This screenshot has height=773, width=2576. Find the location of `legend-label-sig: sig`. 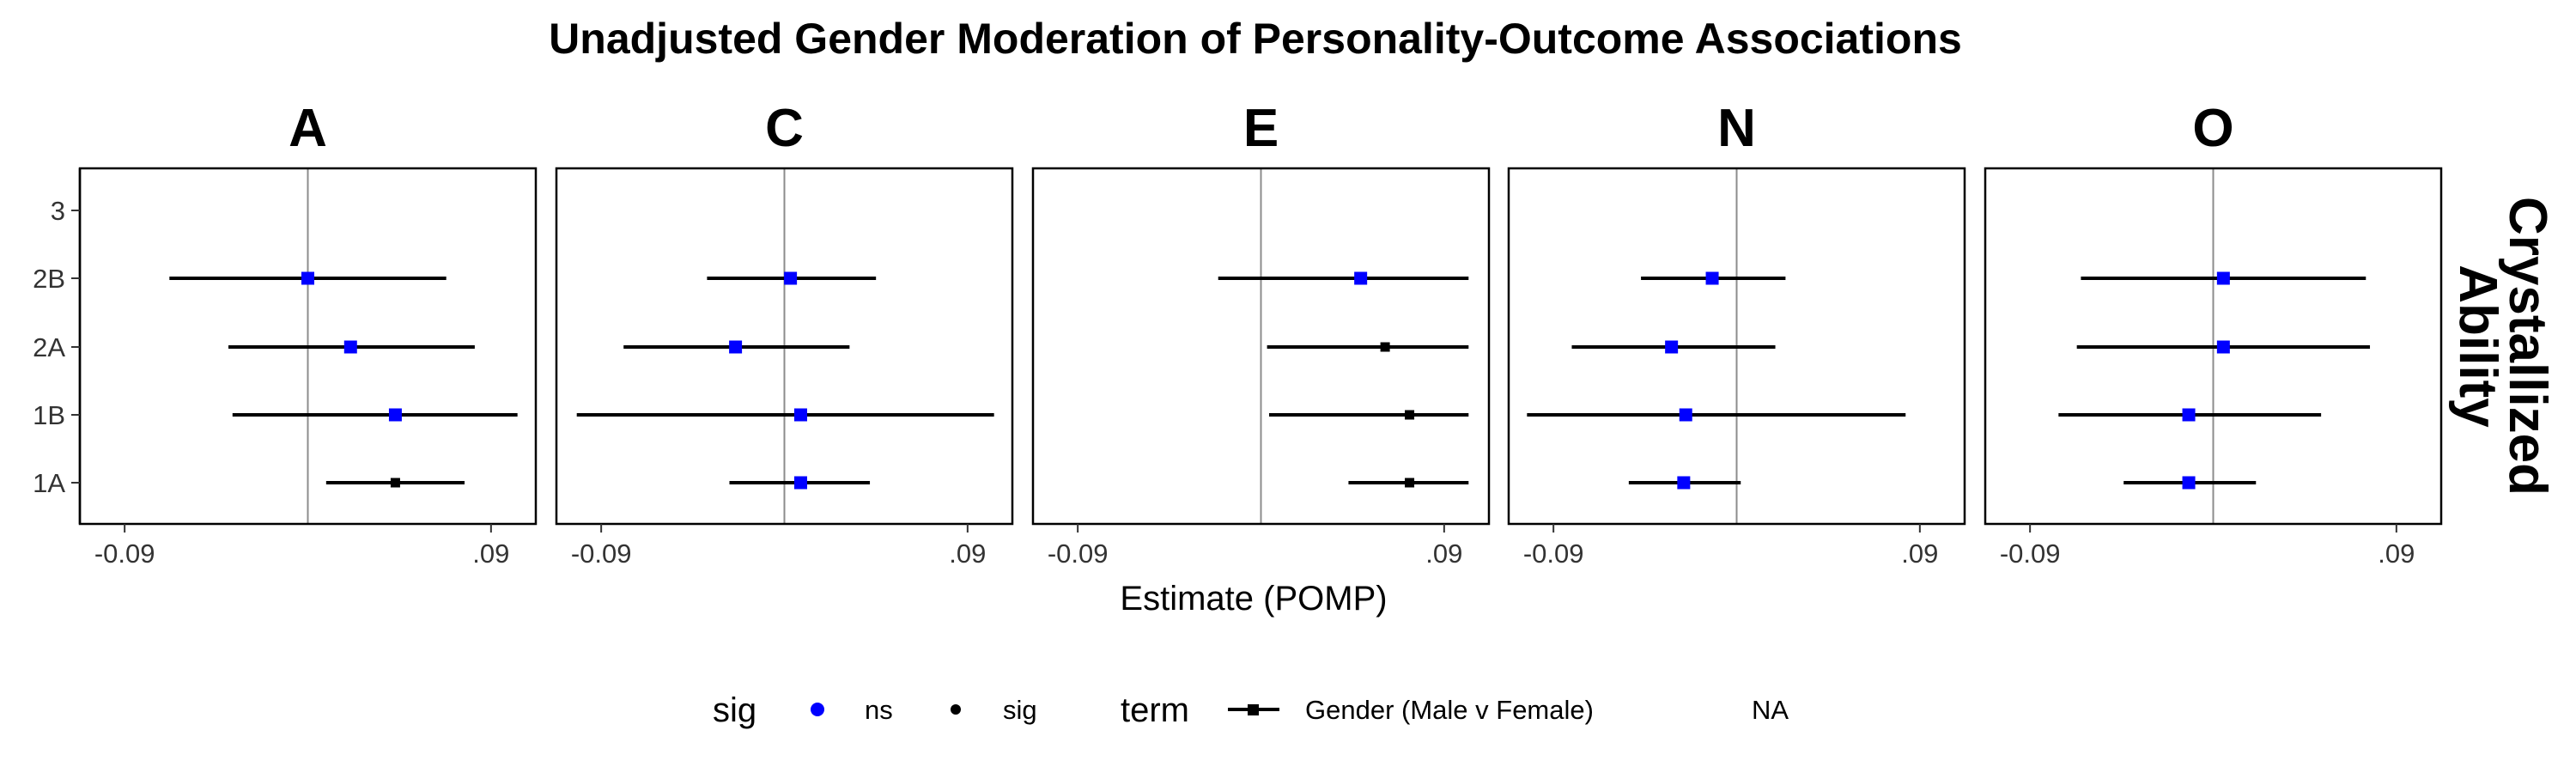

legend-label-sig: sig is located at coordinates (1020, 710).